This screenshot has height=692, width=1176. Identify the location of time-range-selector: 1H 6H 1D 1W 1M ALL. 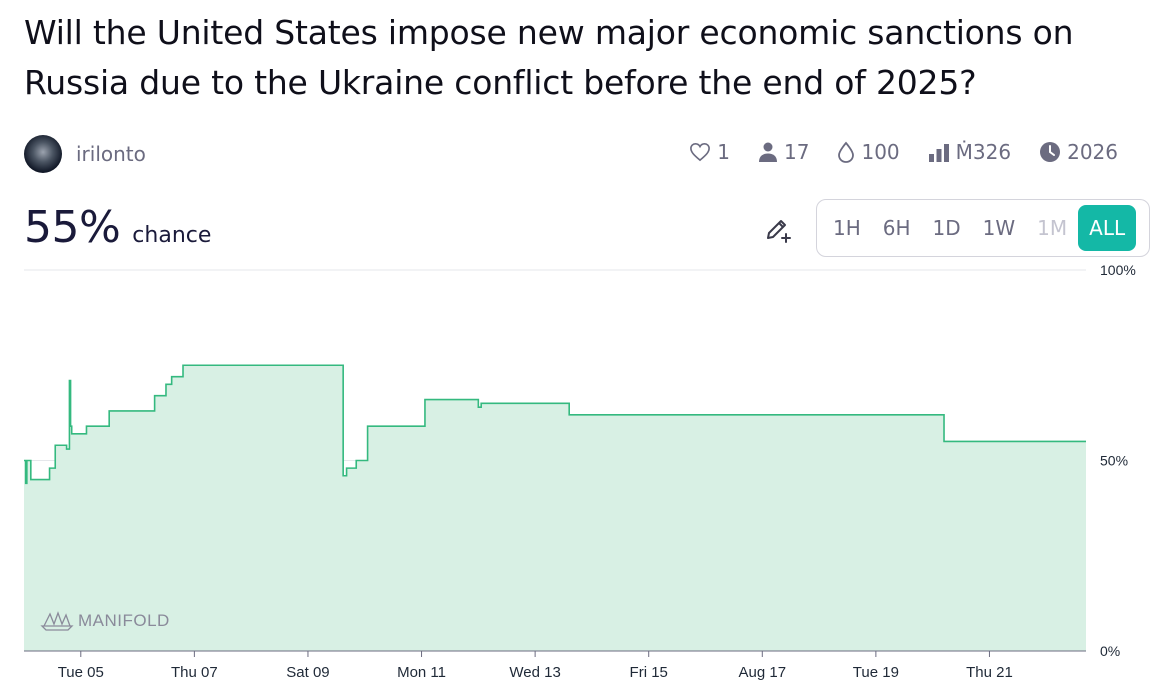
(983, 228).